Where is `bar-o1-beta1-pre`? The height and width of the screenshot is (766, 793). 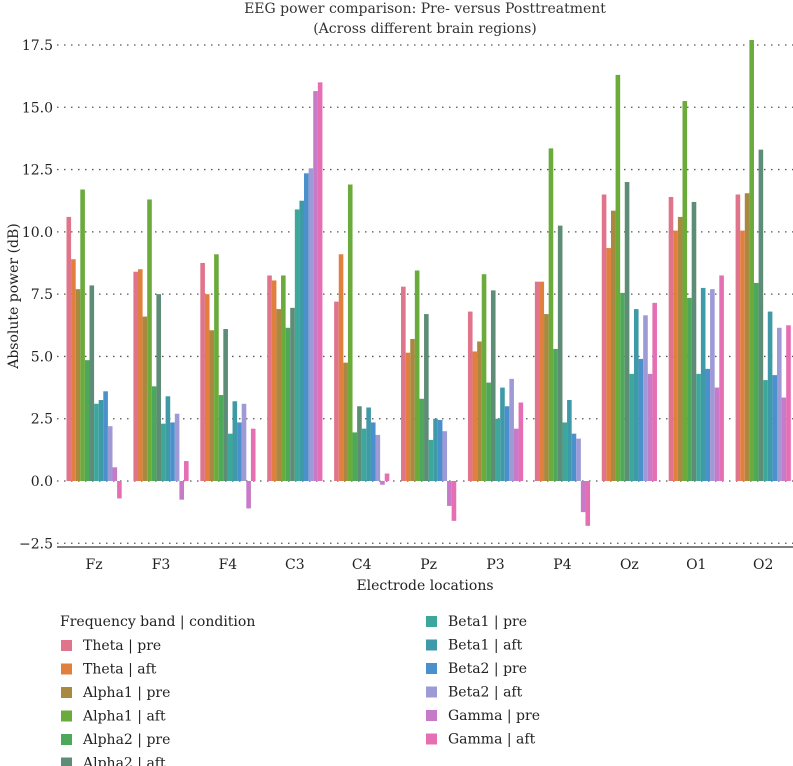 bar-o1-beta1-pre is located at coordinates (698, 427).